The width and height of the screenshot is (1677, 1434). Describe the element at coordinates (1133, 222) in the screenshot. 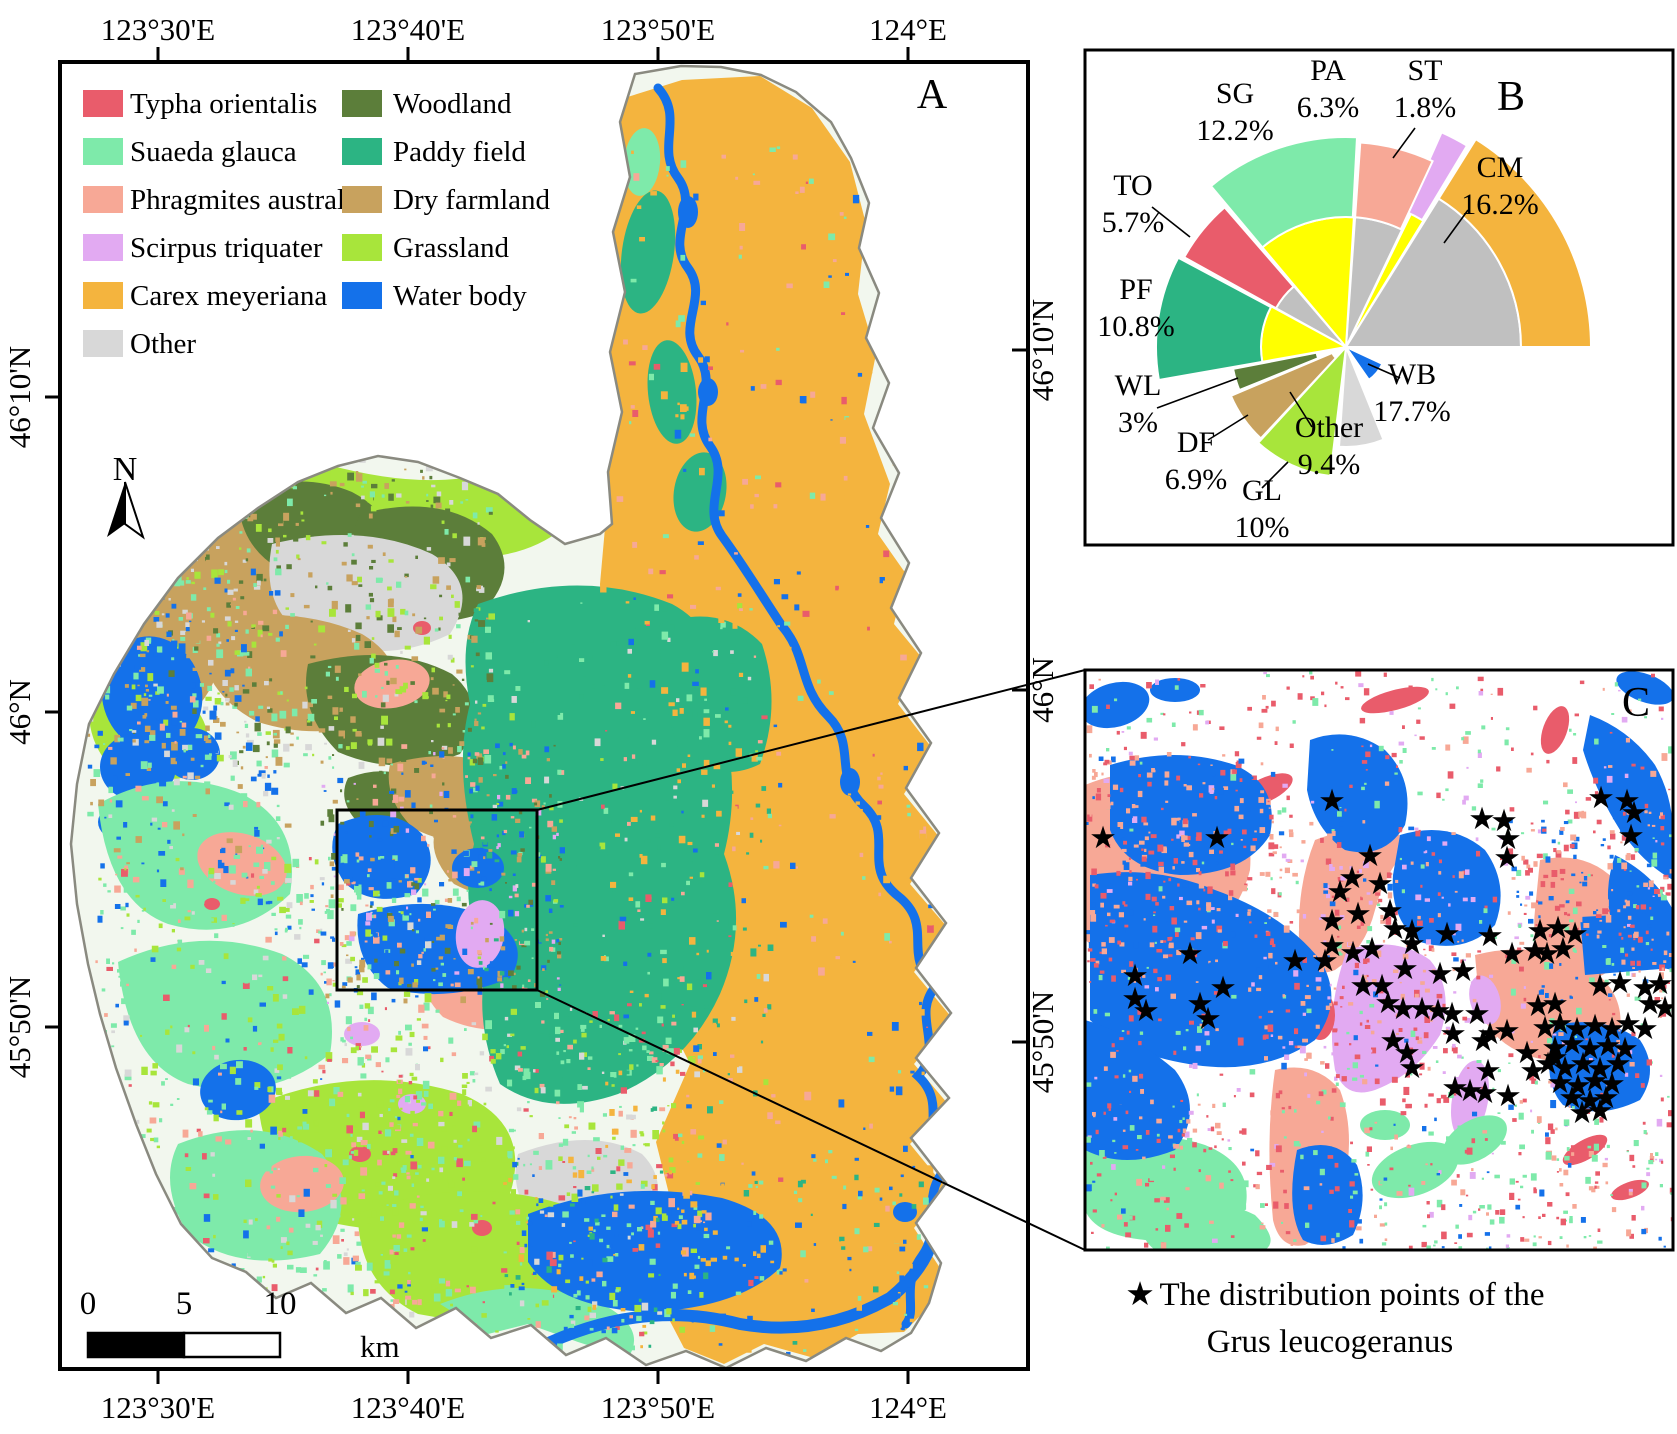

I see `rose-label-pct-TO: 5.7%` at that location.